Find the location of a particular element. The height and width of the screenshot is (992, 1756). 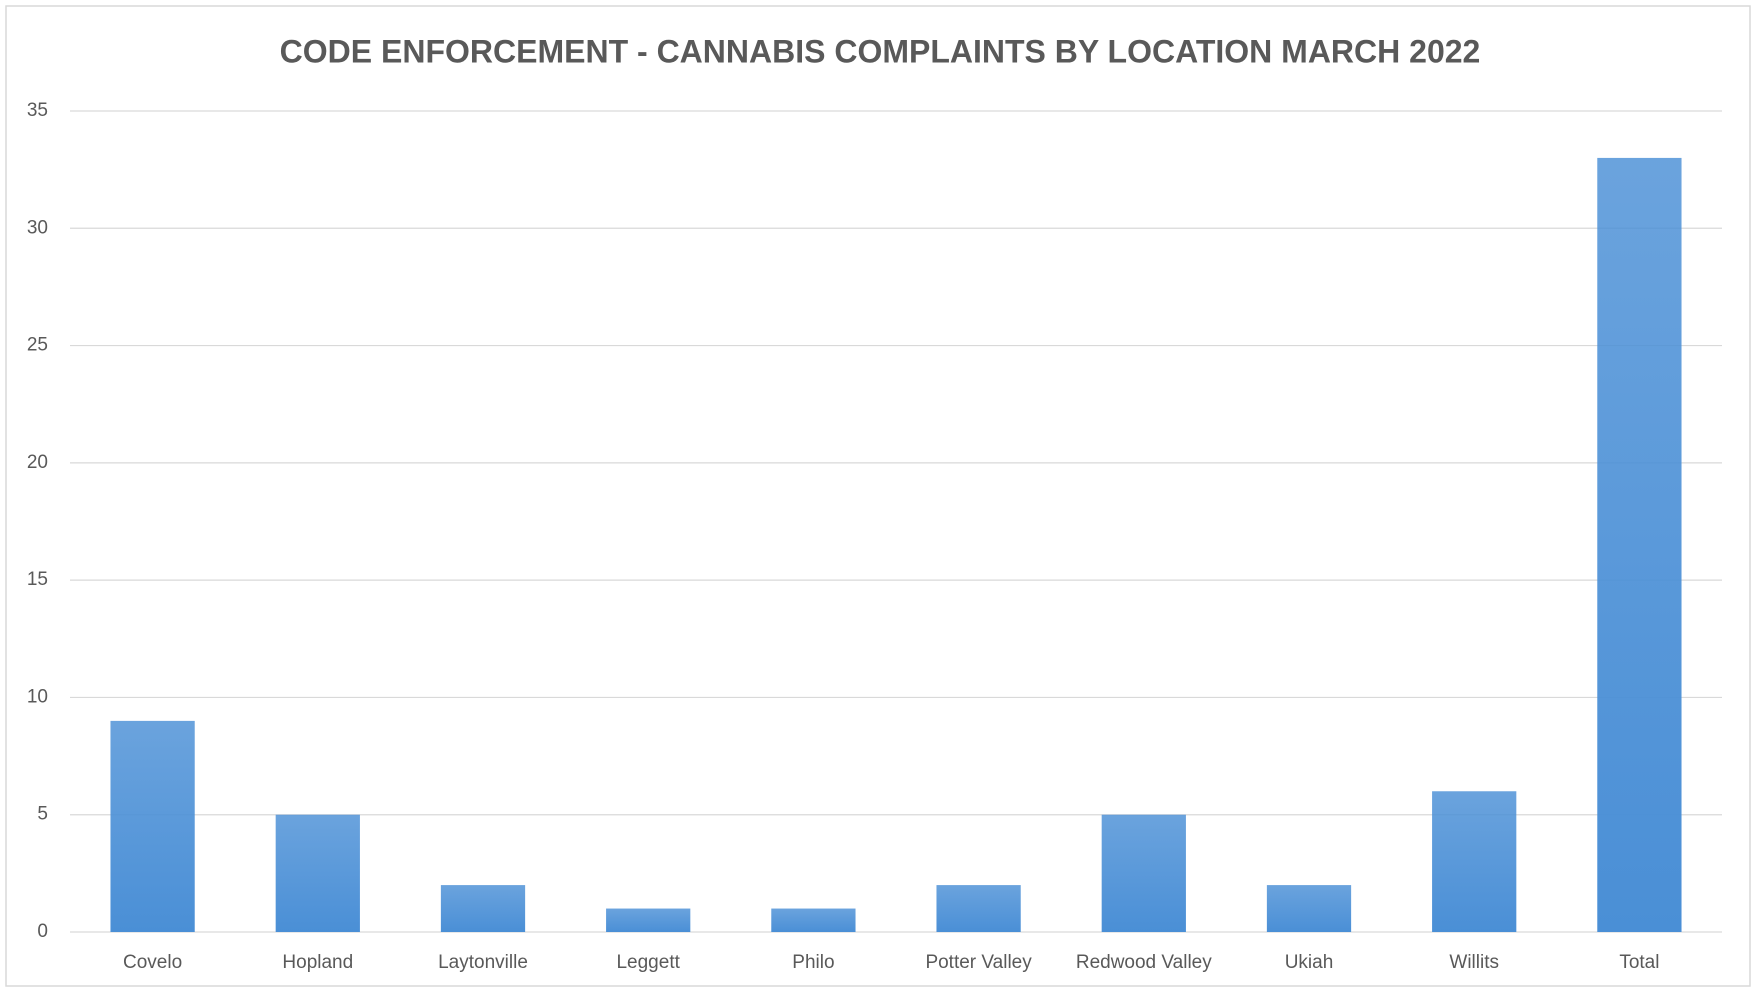

x-tick-label: Laytonville is located at coordinates (483, 962).